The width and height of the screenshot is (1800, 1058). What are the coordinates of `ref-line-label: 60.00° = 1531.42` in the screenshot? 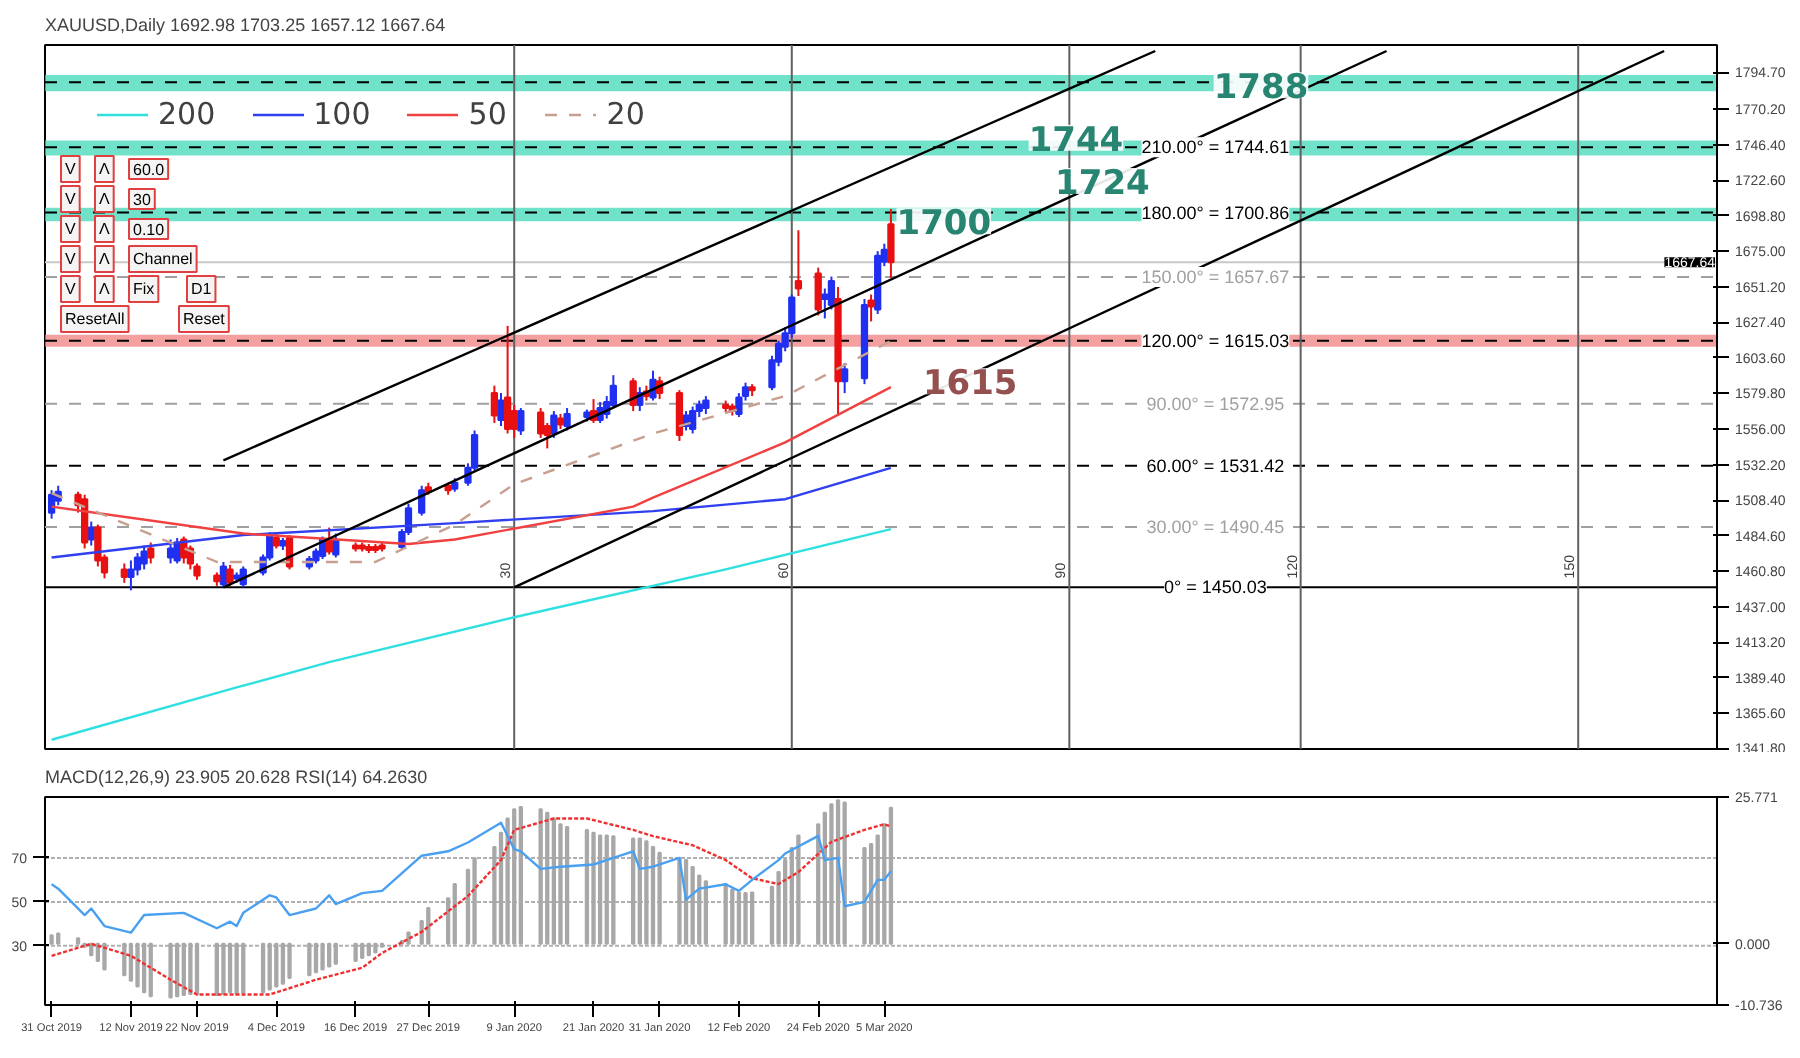 It's located at (1215, 465).